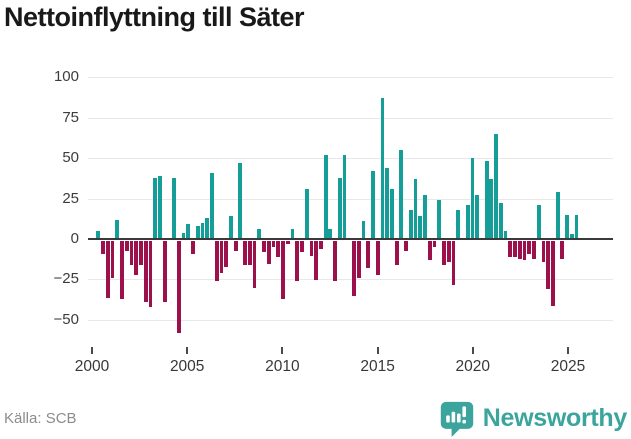 This screenshot has height=439, width=631. Describe the element at coordinates (70, 158) in the screenshot. I see `y-tick-label: 50` at that location.